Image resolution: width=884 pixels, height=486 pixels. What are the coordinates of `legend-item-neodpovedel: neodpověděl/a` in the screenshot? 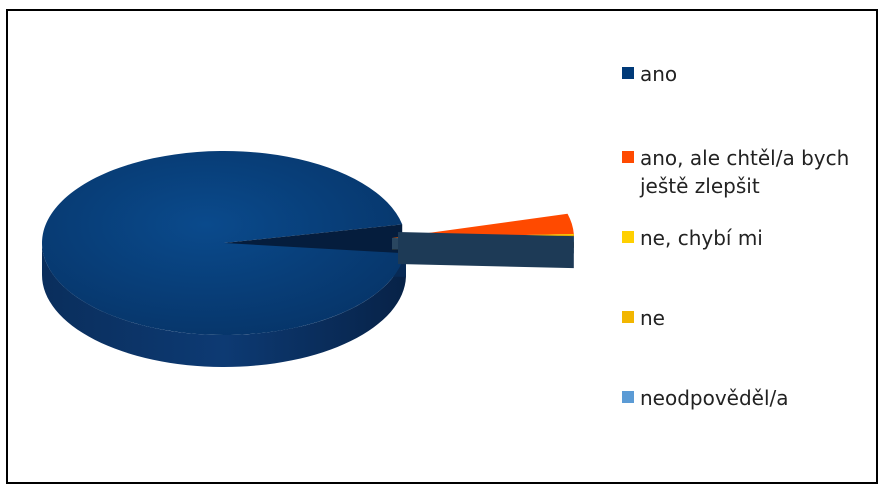 It's located at (751, 398).